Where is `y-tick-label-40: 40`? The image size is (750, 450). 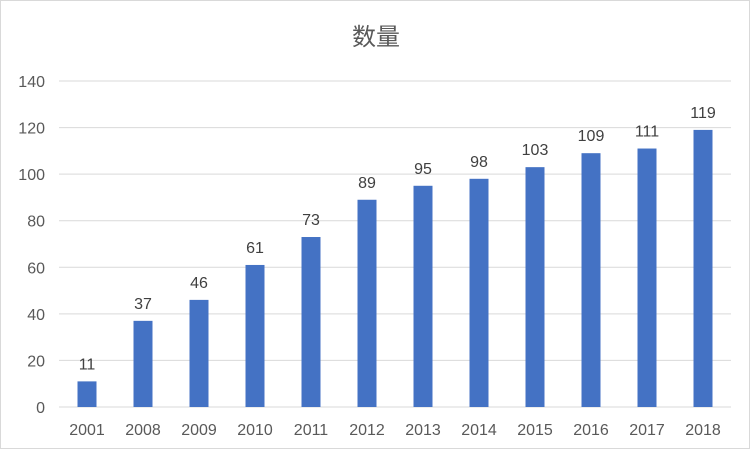 y-tick-label-40: 40 is located at coordinates (36, 315).